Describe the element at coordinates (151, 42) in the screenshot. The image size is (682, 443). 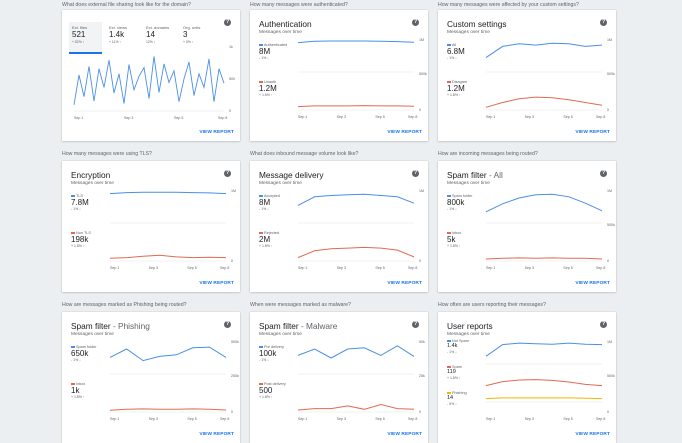
I see `tab-change: 12% ↓` at that location.